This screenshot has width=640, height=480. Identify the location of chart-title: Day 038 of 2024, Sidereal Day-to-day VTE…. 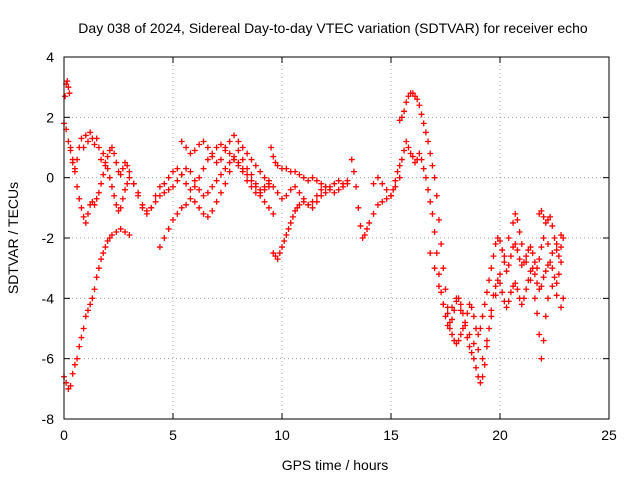
(333, 28).